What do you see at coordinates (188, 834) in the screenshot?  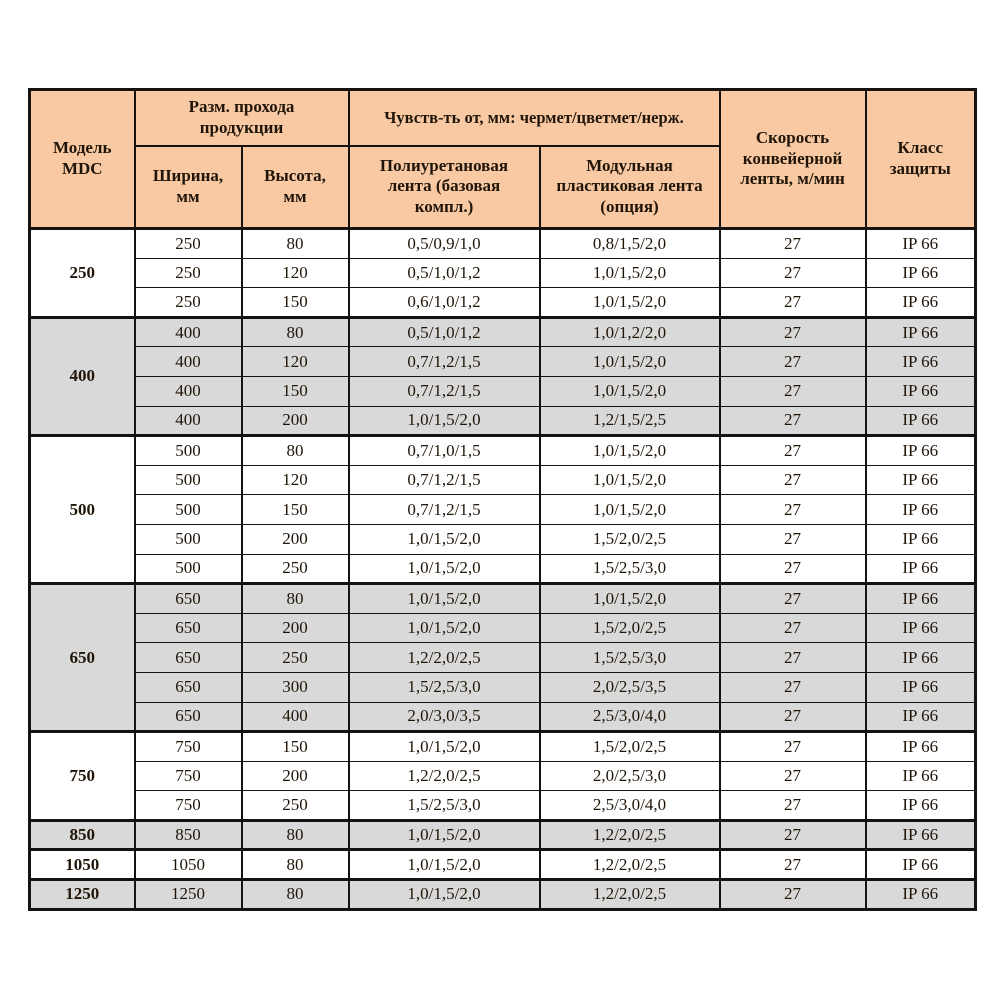 I see `width-cell: 850` at bounding box center [188, 834].